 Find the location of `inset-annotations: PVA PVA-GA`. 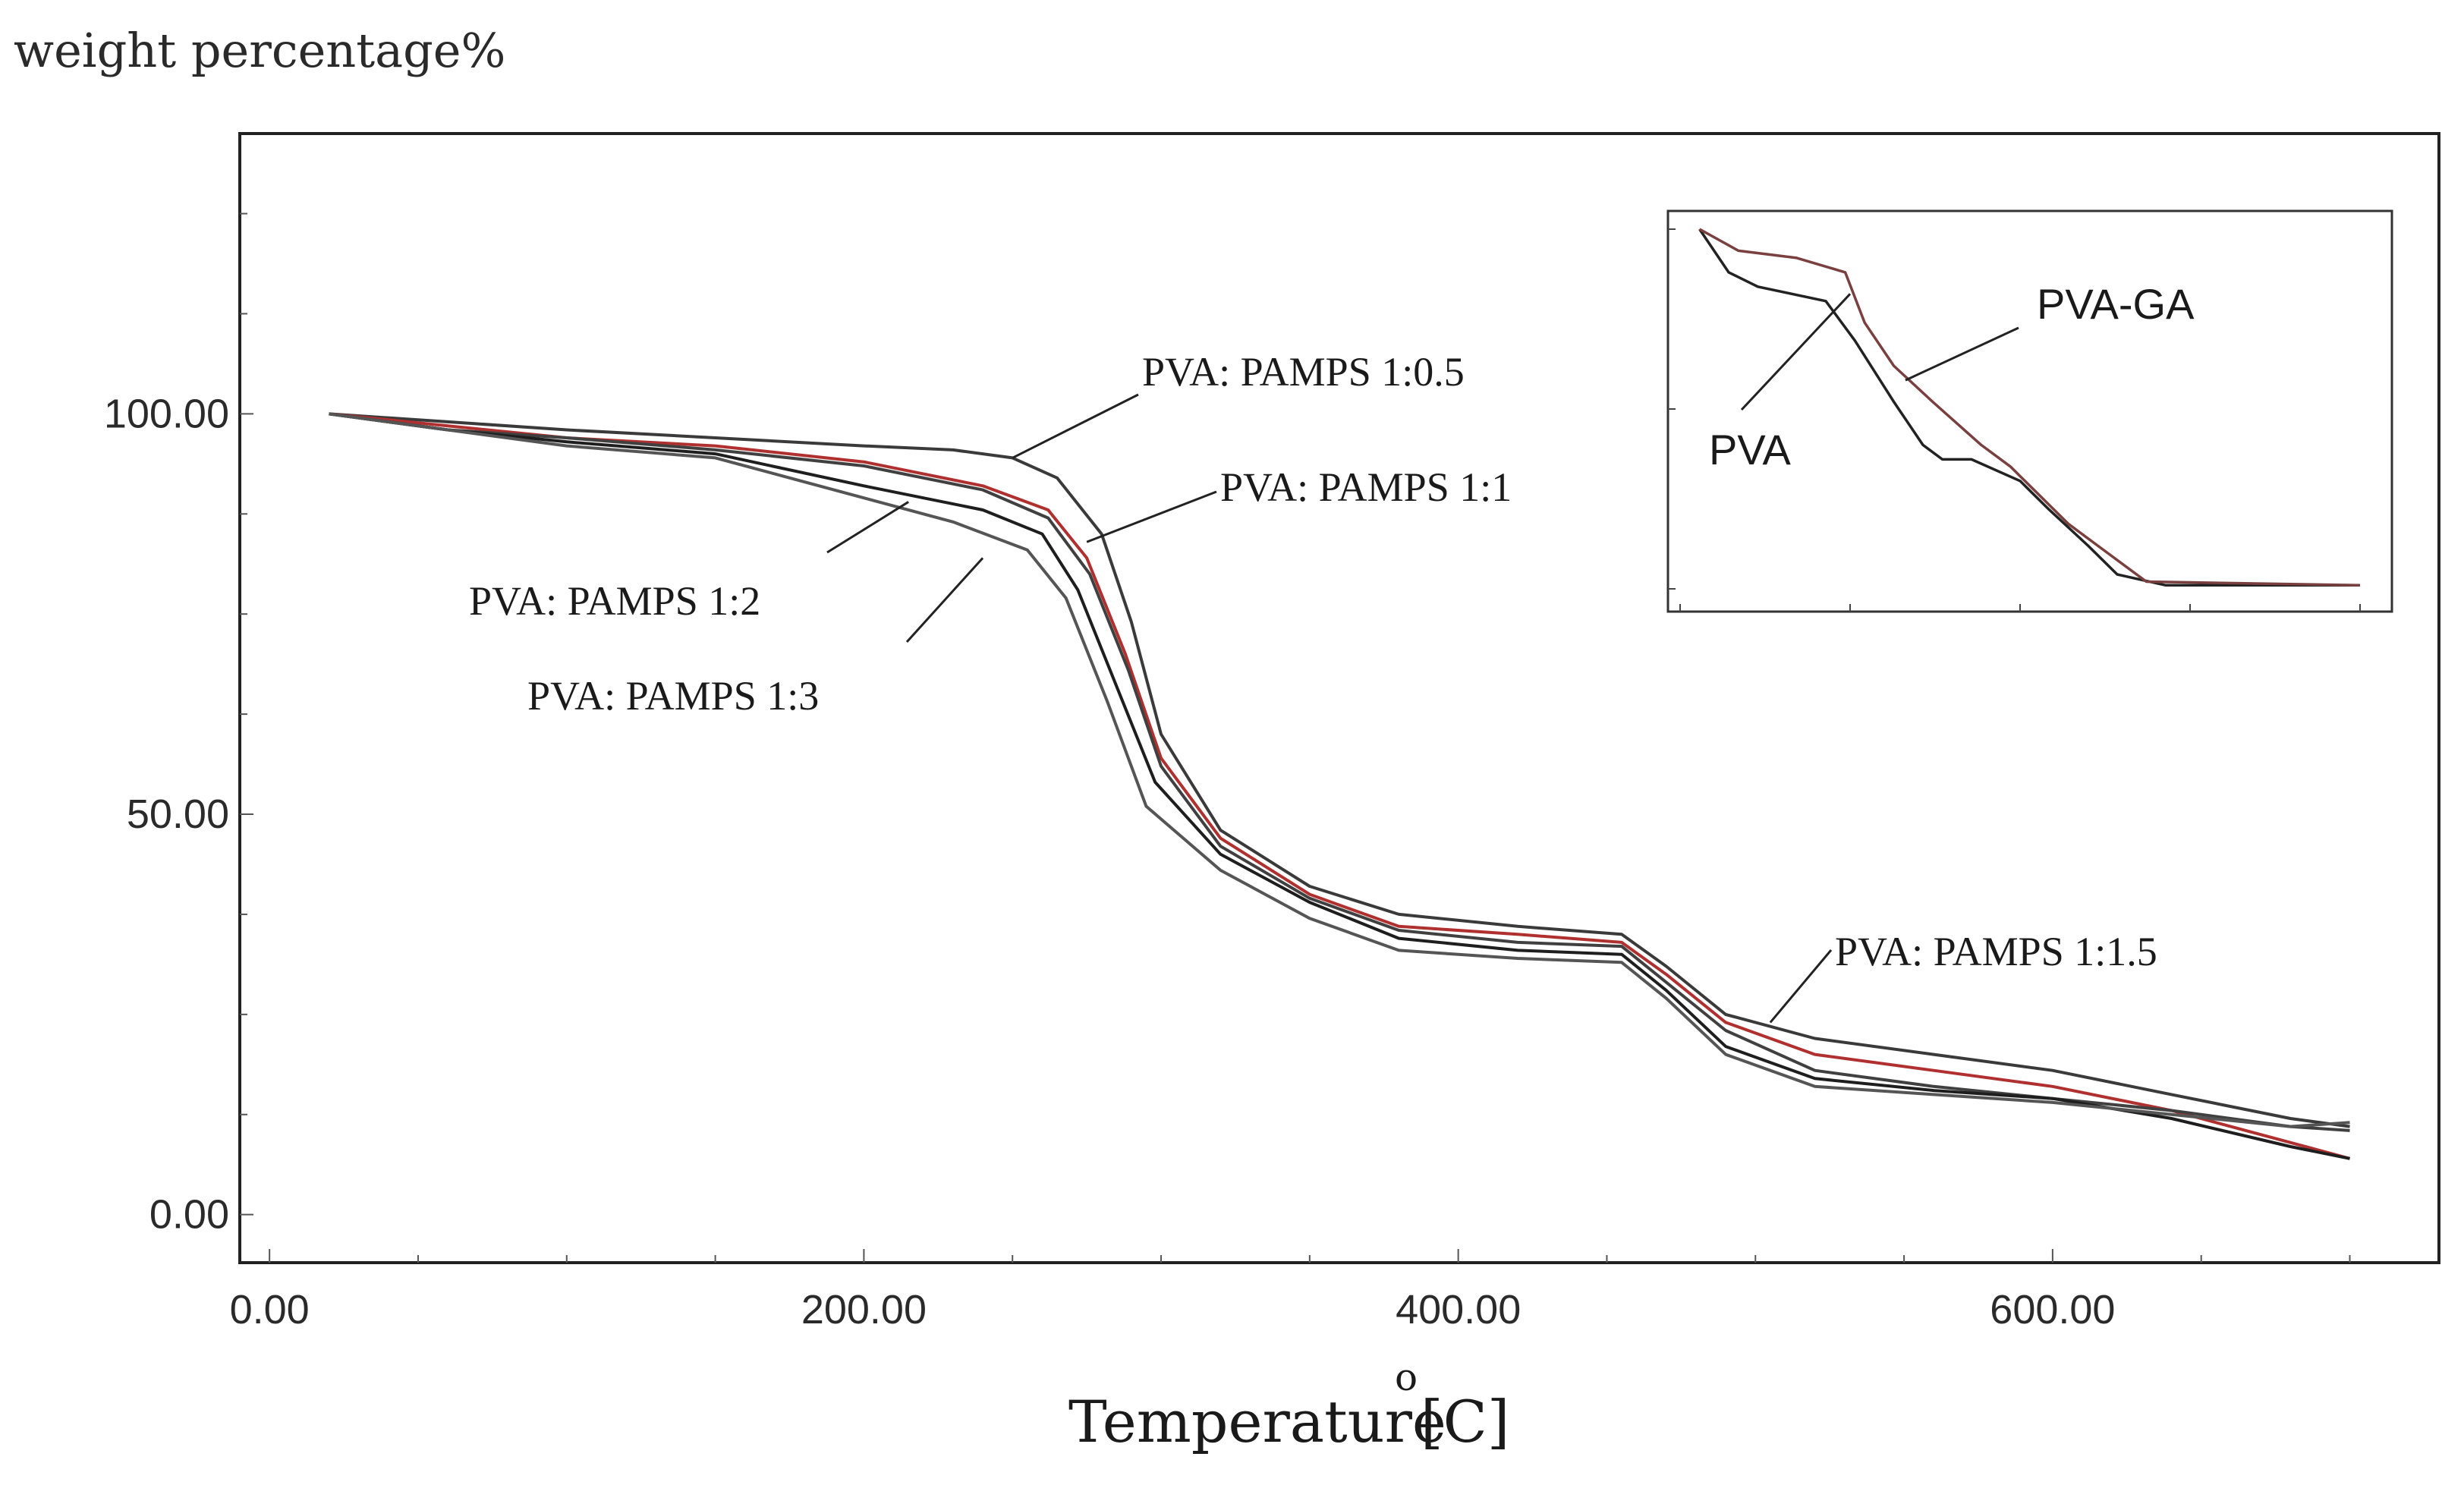

inset-annotations: PVA PVA-GA is located at coordinates (1952, 377).